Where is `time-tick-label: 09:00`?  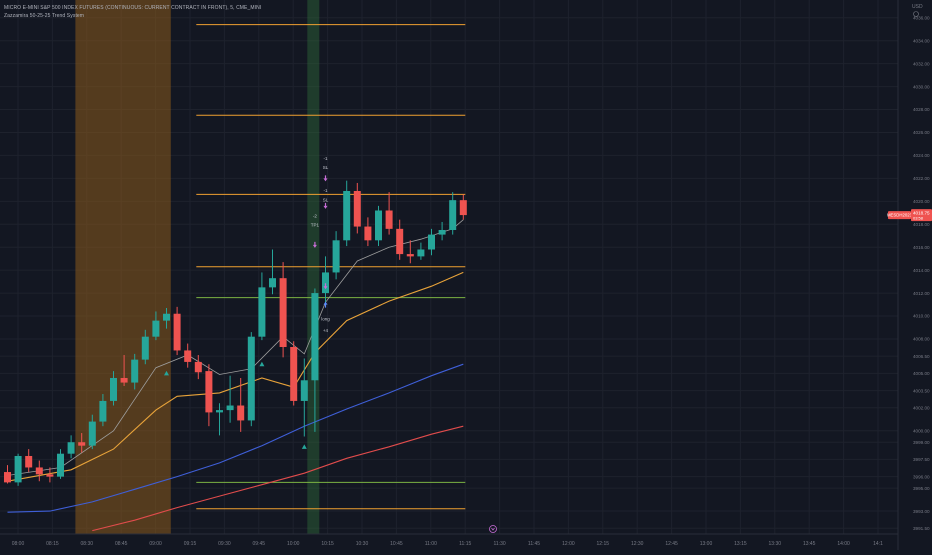
time-tick-label: 09:00 is located at coordinates (155, 544).